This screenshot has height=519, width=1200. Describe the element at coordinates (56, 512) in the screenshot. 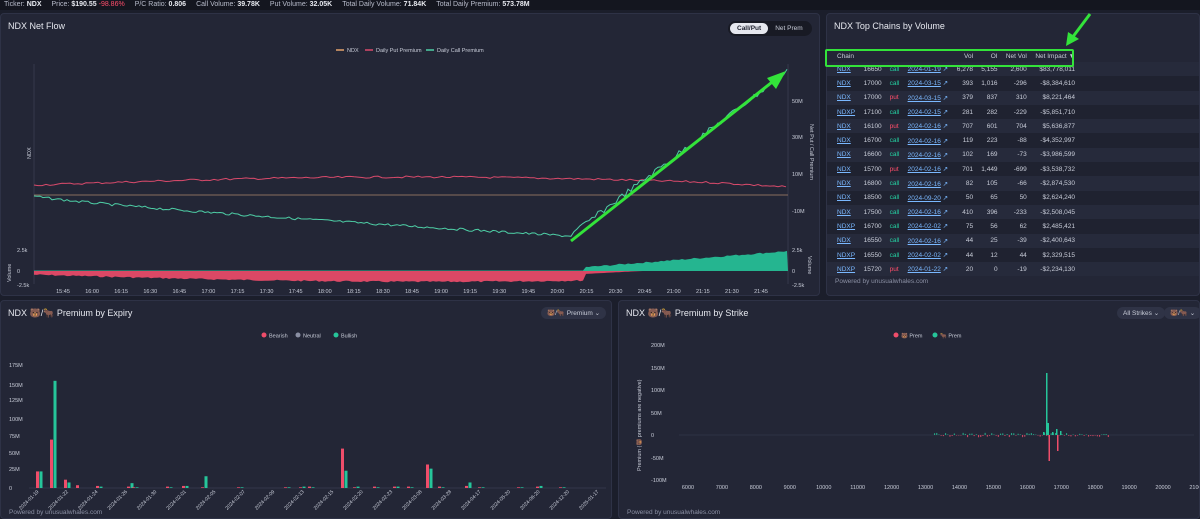

I see `expiry-powered-by: Powered by unusualwhales.com` at that location.